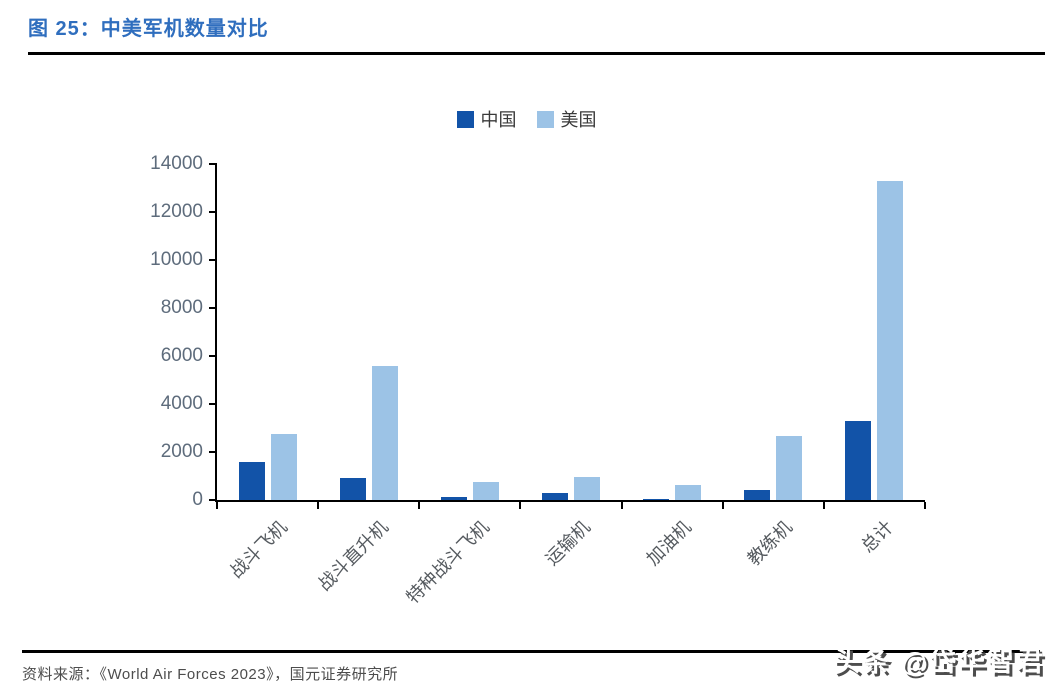 This screenshot has height=700, width=1053. I want to click on y-axis-label: 14000, so click(176, 163).